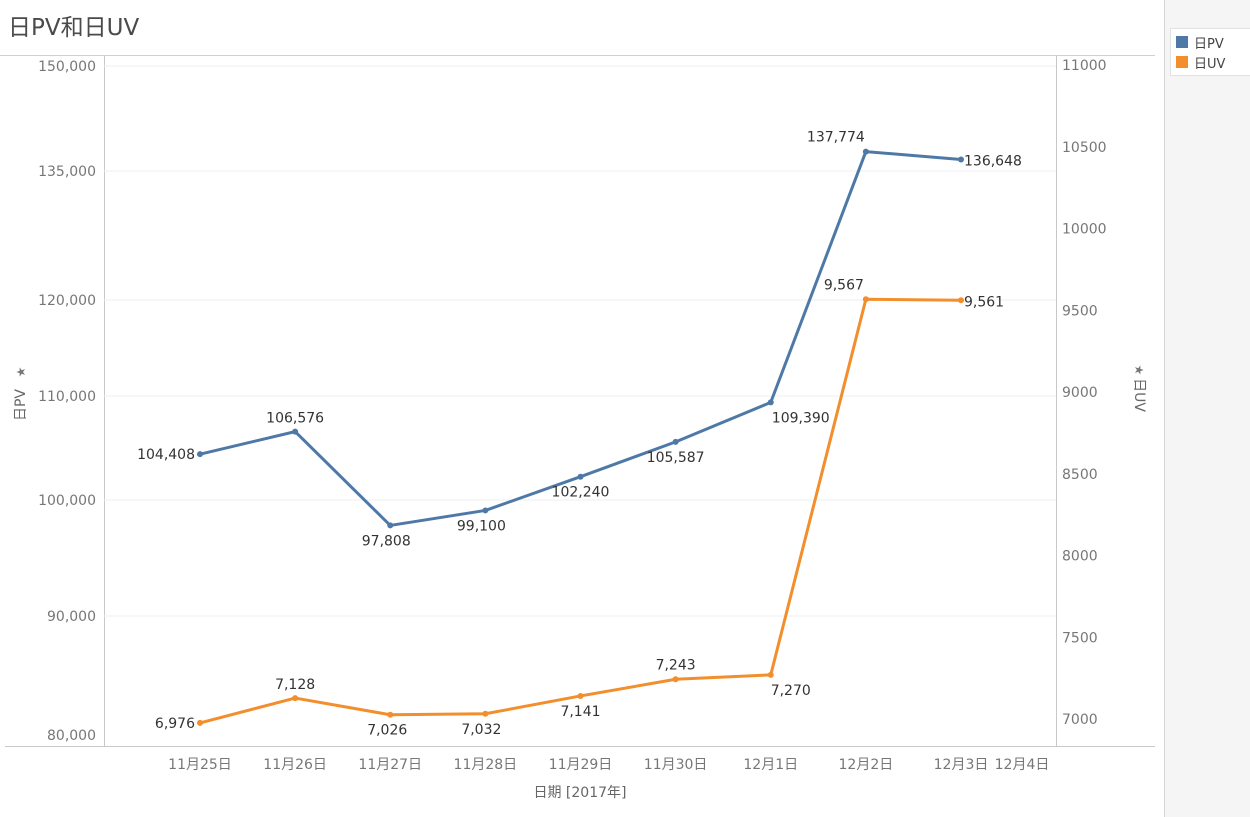 The image size is (1250, 817). I want to click on y-right-tick-label: 10000, so click(1084, 230).